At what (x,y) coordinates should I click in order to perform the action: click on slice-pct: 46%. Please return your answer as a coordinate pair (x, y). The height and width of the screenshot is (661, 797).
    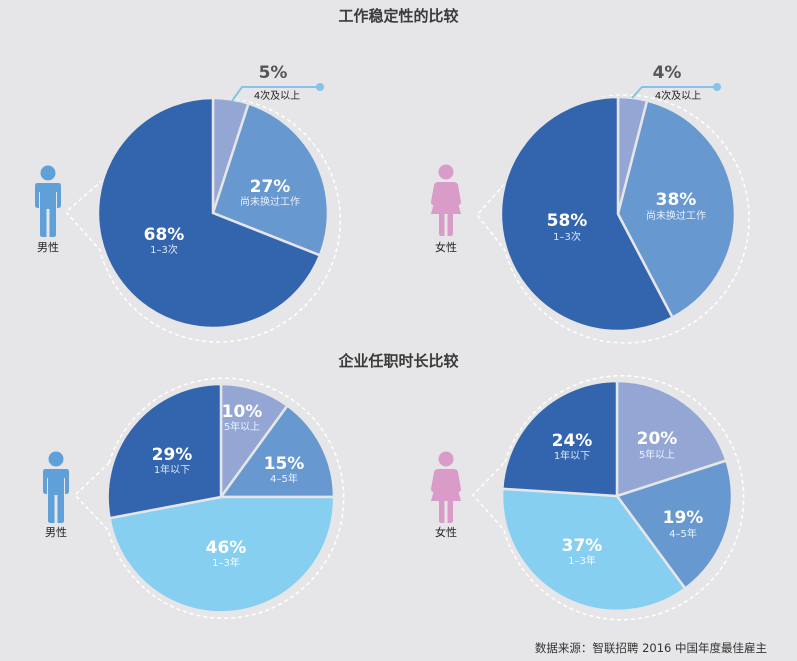
    Looking at the image, I should click on (226, 548).